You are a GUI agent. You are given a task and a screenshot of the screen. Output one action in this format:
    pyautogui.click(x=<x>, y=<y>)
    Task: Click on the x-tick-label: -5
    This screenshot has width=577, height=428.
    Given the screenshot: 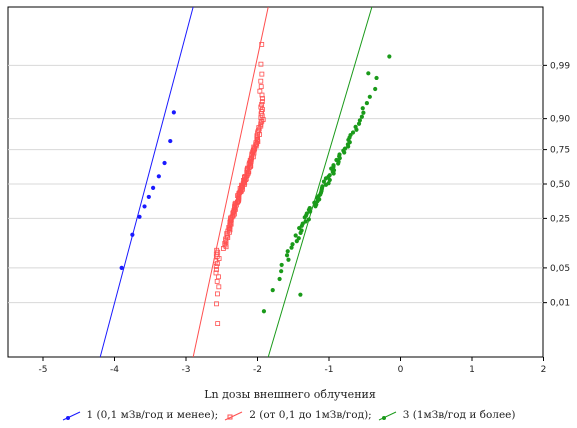 What is the action you would take?
    pyautogui.click(x=43, y=370)
    